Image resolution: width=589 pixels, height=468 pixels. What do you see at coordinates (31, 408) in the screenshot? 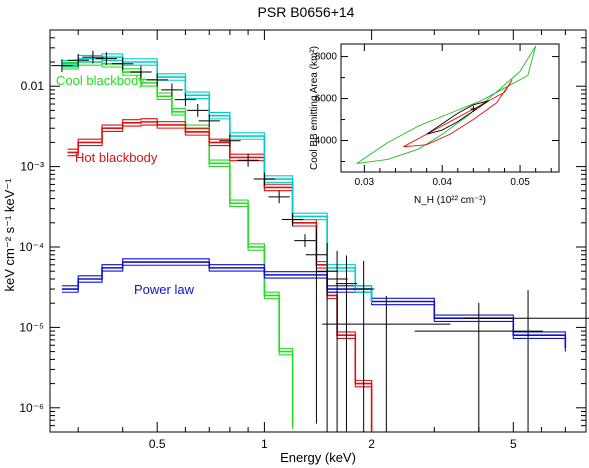
I see `y-tick-label: 10⁻⁶` at bounding box center [31, 408].